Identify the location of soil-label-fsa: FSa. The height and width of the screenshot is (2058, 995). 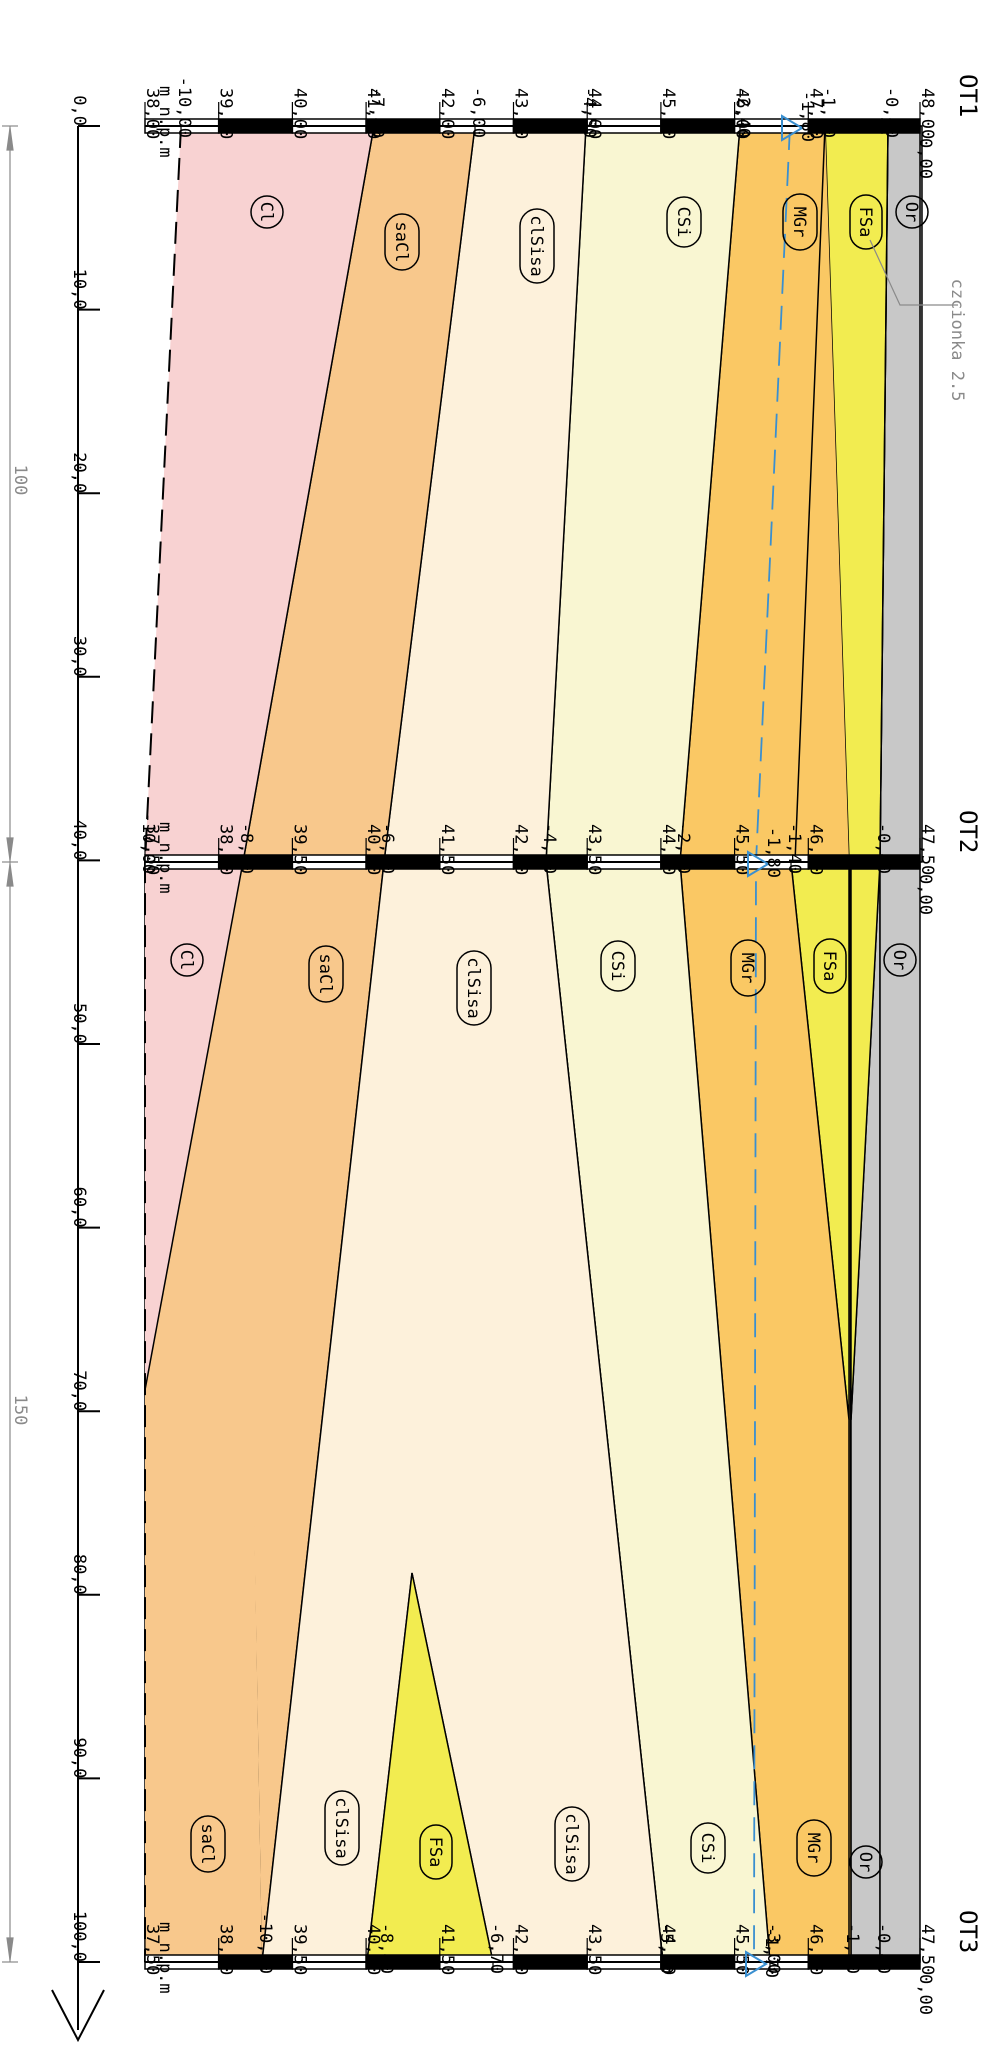
(866, 222).